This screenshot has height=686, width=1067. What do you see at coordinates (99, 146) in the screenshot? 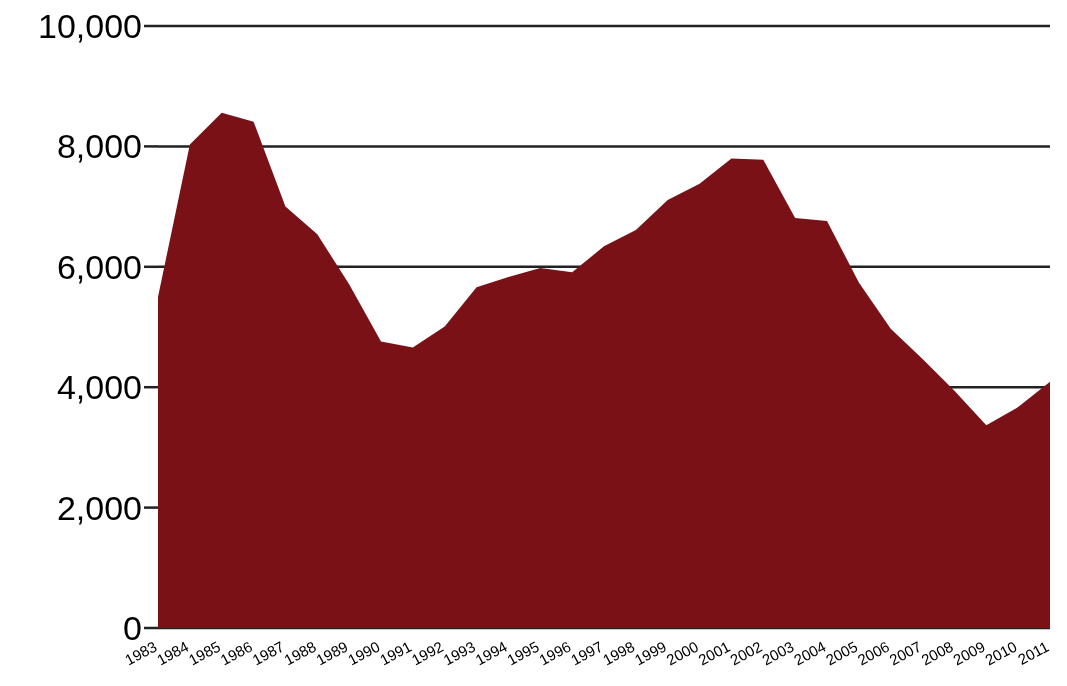
I see `y-tick-label: 8,000` at bounding box center [99, 146].